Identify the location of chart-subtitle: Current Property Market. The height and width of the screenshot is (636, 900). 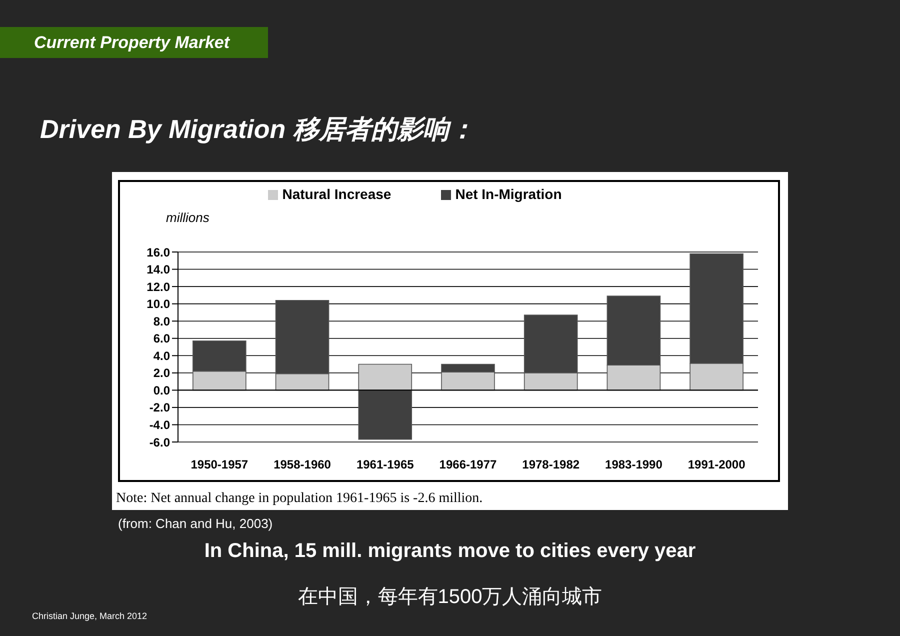
(134, 42).